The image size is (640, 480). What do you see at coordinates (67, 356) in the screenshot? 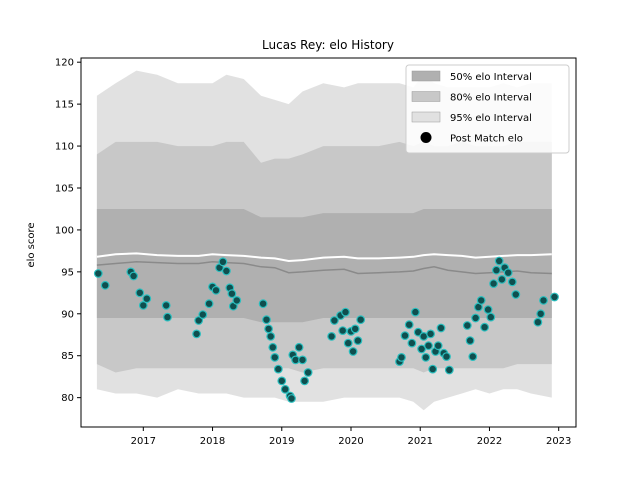
I see `y-tick-label: 85` at bounding box center [67, 356].